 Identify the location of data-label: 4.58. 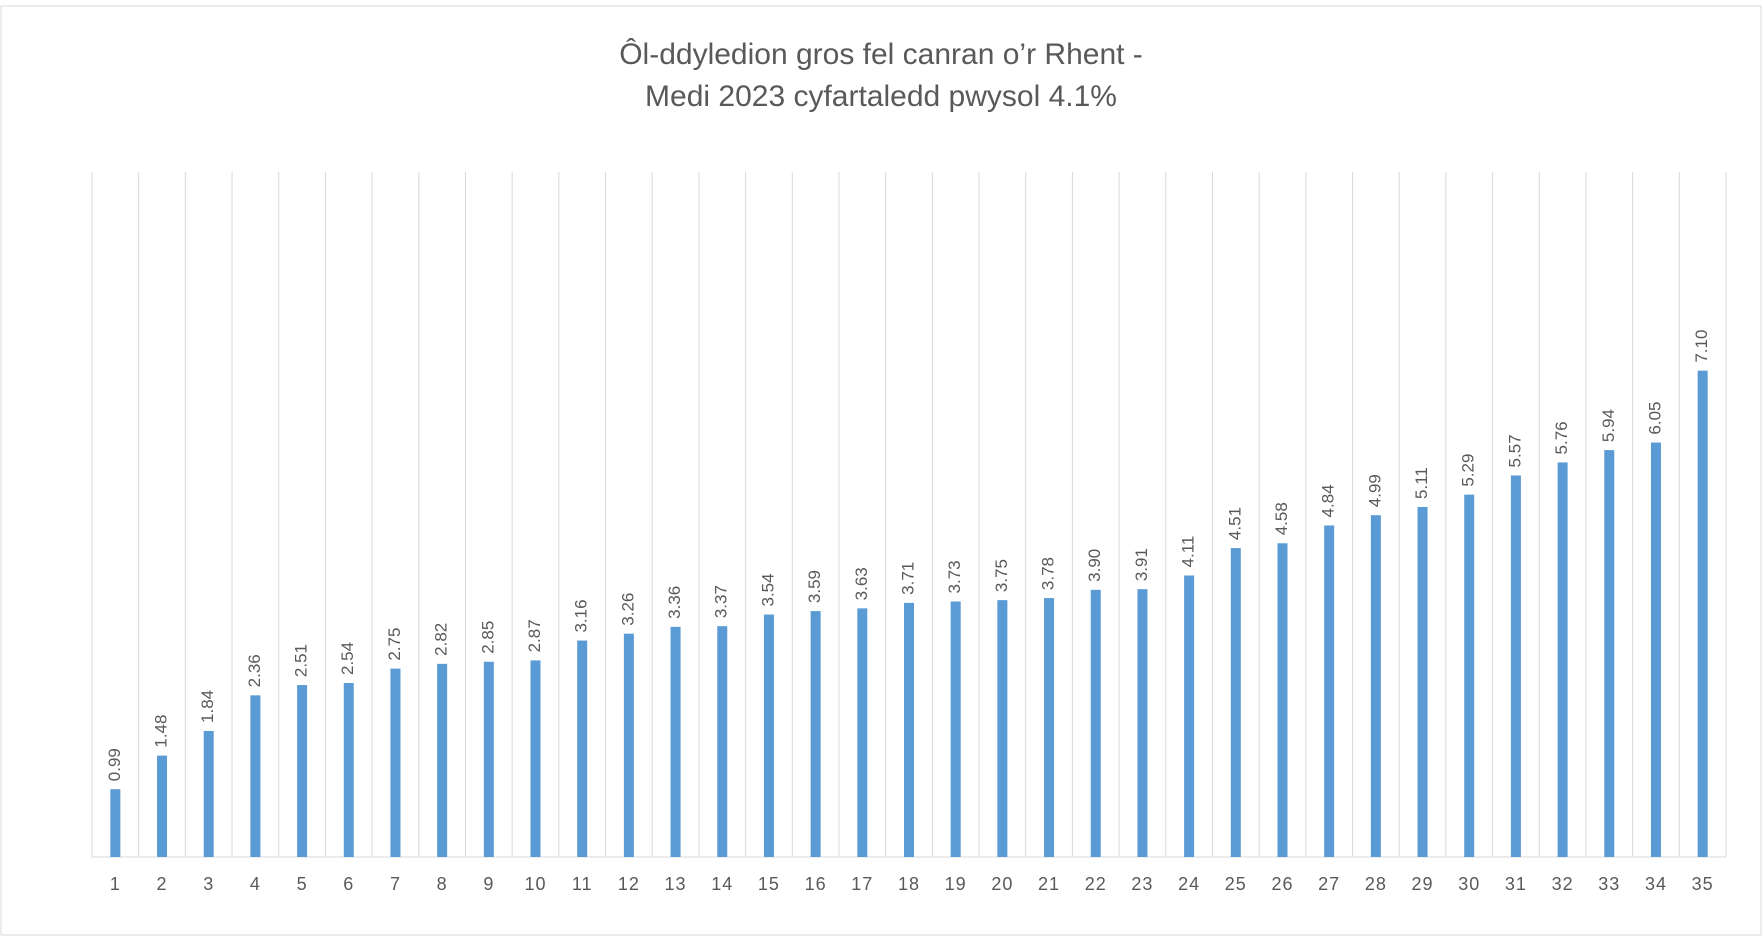
(1281, 518).